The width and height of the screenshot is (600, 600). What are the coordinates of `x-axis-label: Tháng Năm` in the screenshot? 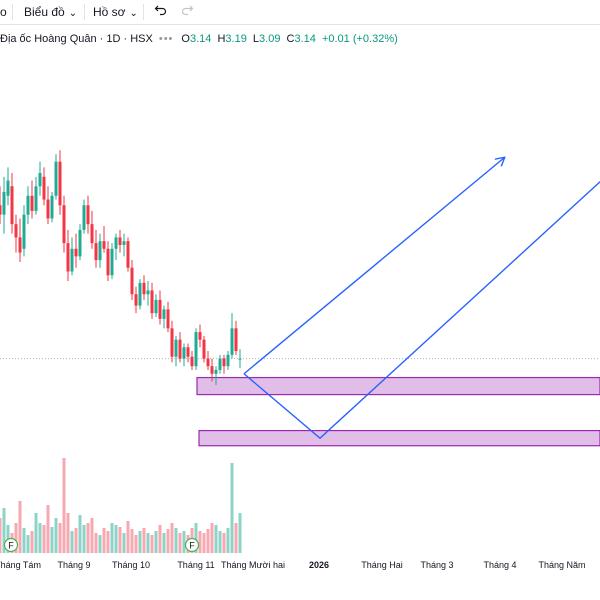 It's located at (561, 565).